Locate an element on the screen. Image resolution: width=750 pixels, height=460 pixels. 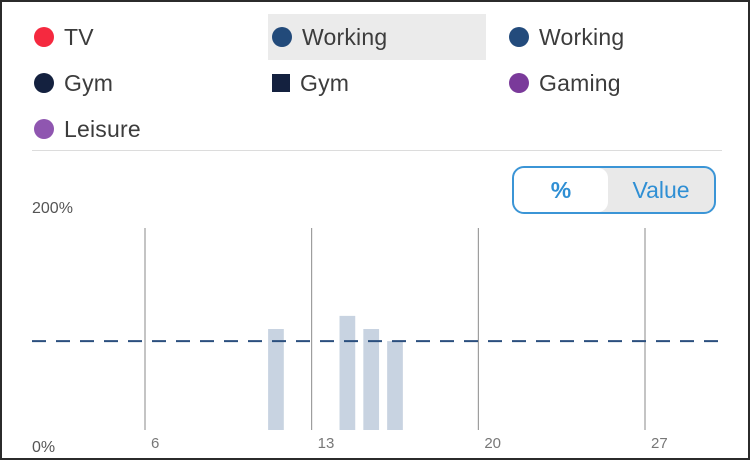
legend-item-working-2: Working is located at coordinates (623, 37).